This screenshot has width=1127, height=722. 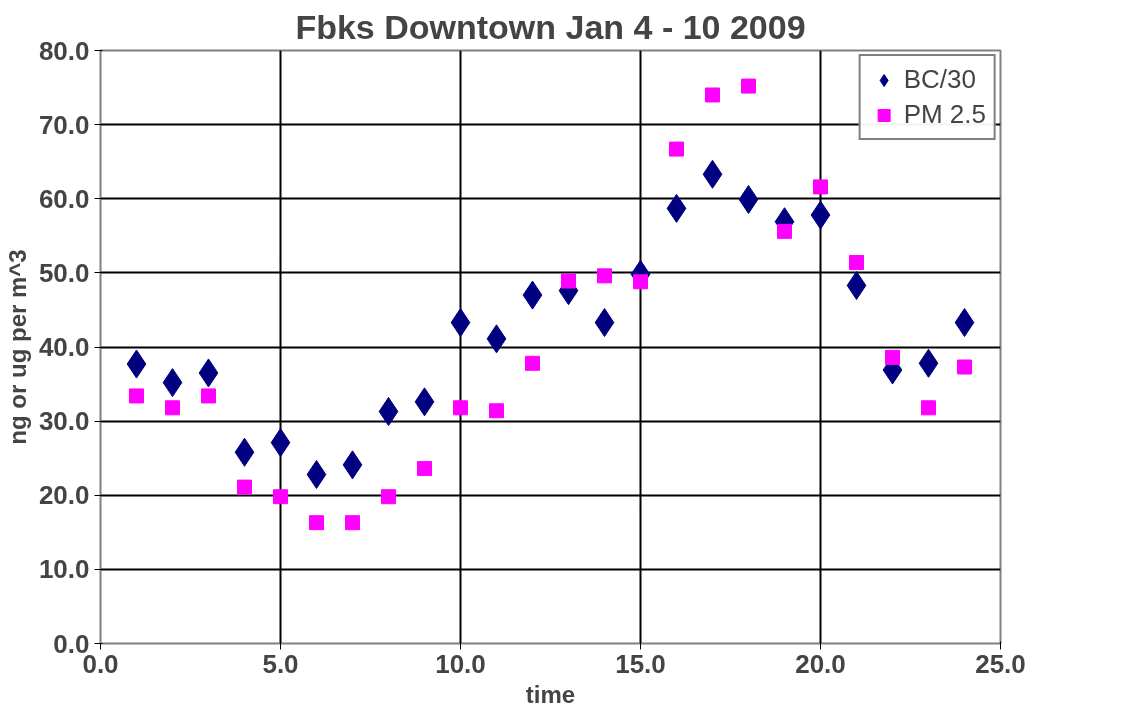 What do you see at coordinates (550, 26) in the screenshot?
I see `chart-title: Fbks Downtown Jan 4 - 10 2009` at bounding box center [550, 26].